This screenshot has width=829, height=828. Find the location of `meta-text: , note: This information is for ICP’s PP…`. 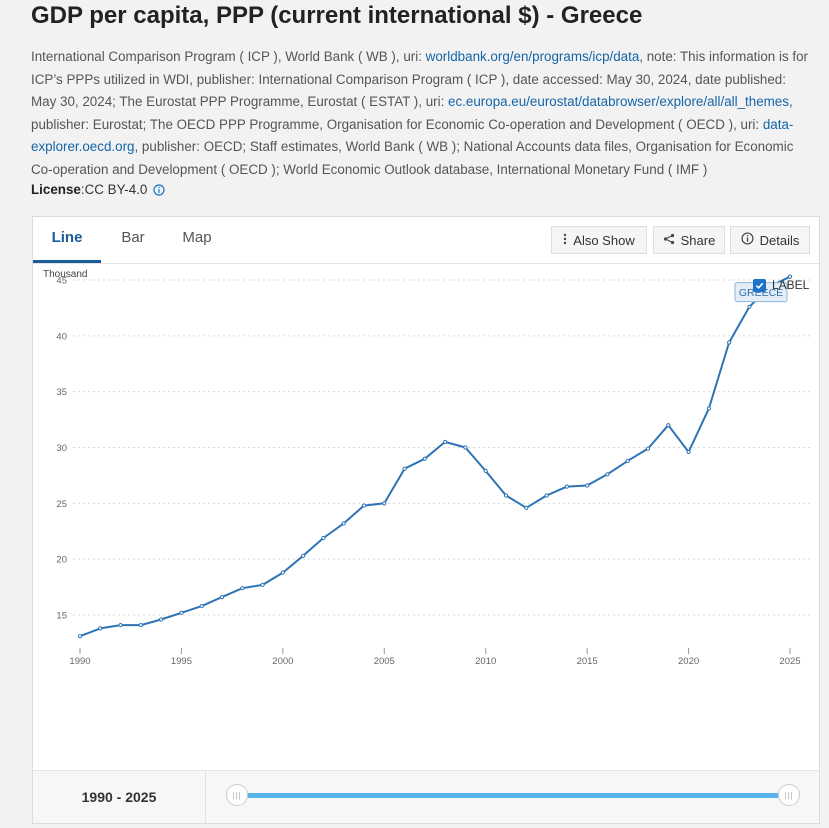

meta-text: , note: This information is for ICP’s PP… is located at coordinates (419, 79).